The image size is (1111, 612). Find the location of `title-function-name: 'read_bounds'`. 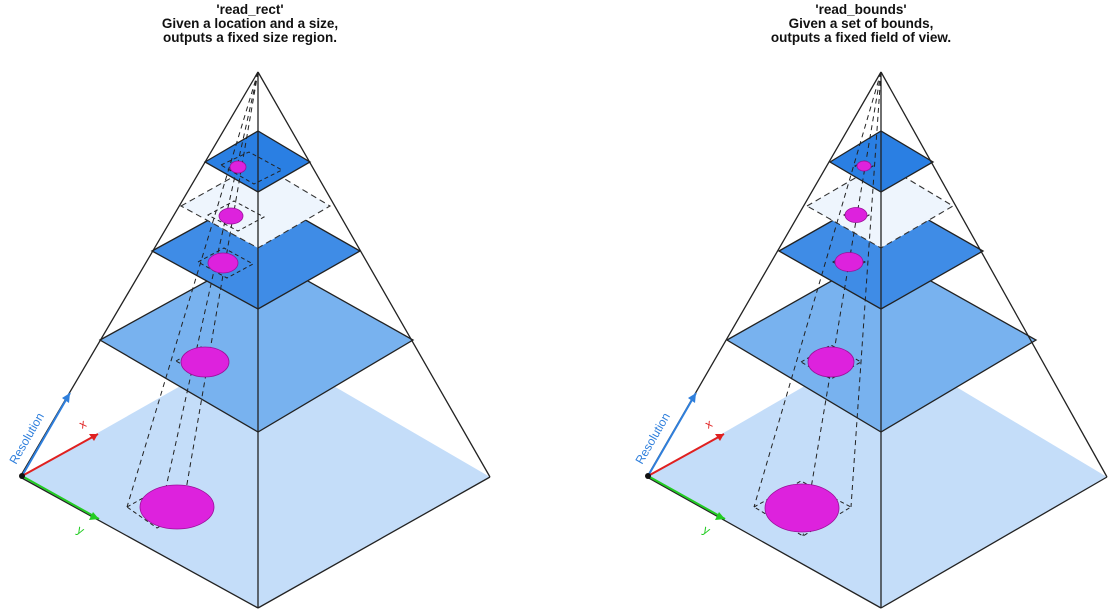

title-function-name: 'read_bounds' is located at coordinates (861, 9).